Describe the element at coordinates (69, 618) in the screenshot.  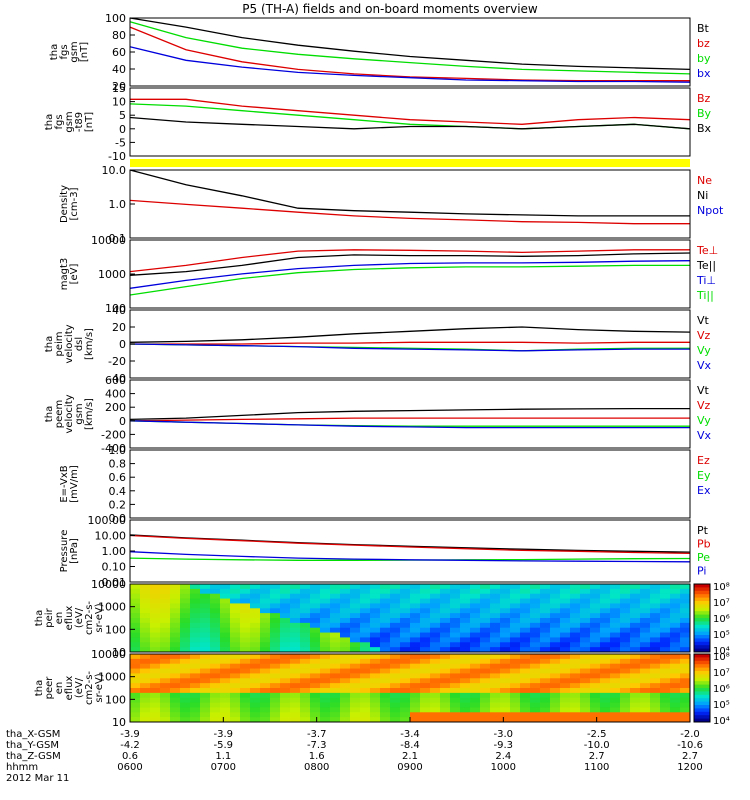
I see `y-axis-label-line: eflux` at that location.